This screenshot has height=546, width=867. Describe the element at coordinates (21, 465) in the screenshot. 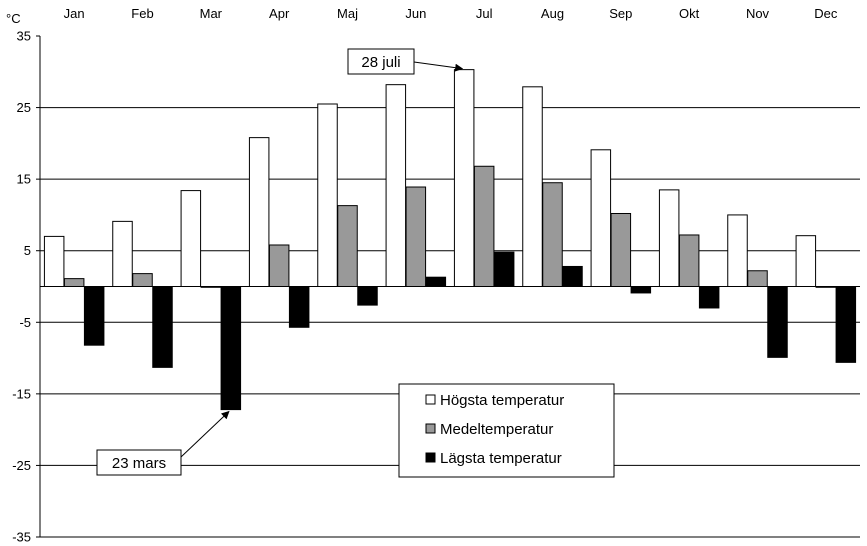

I see `y-tick-label: -25` at that location.